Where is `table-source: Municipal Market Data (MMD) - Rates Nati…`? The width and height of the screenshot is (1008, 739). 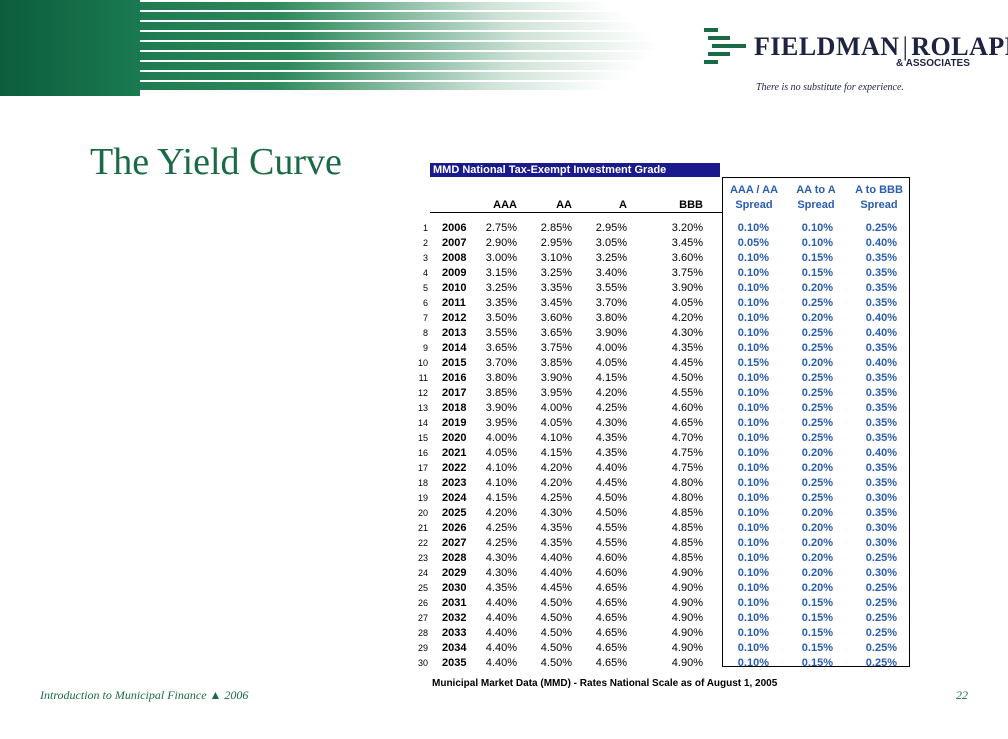
table-source: Municipal Market Data (MMD) - Rates Nati… is located at coordinates (605, 683).